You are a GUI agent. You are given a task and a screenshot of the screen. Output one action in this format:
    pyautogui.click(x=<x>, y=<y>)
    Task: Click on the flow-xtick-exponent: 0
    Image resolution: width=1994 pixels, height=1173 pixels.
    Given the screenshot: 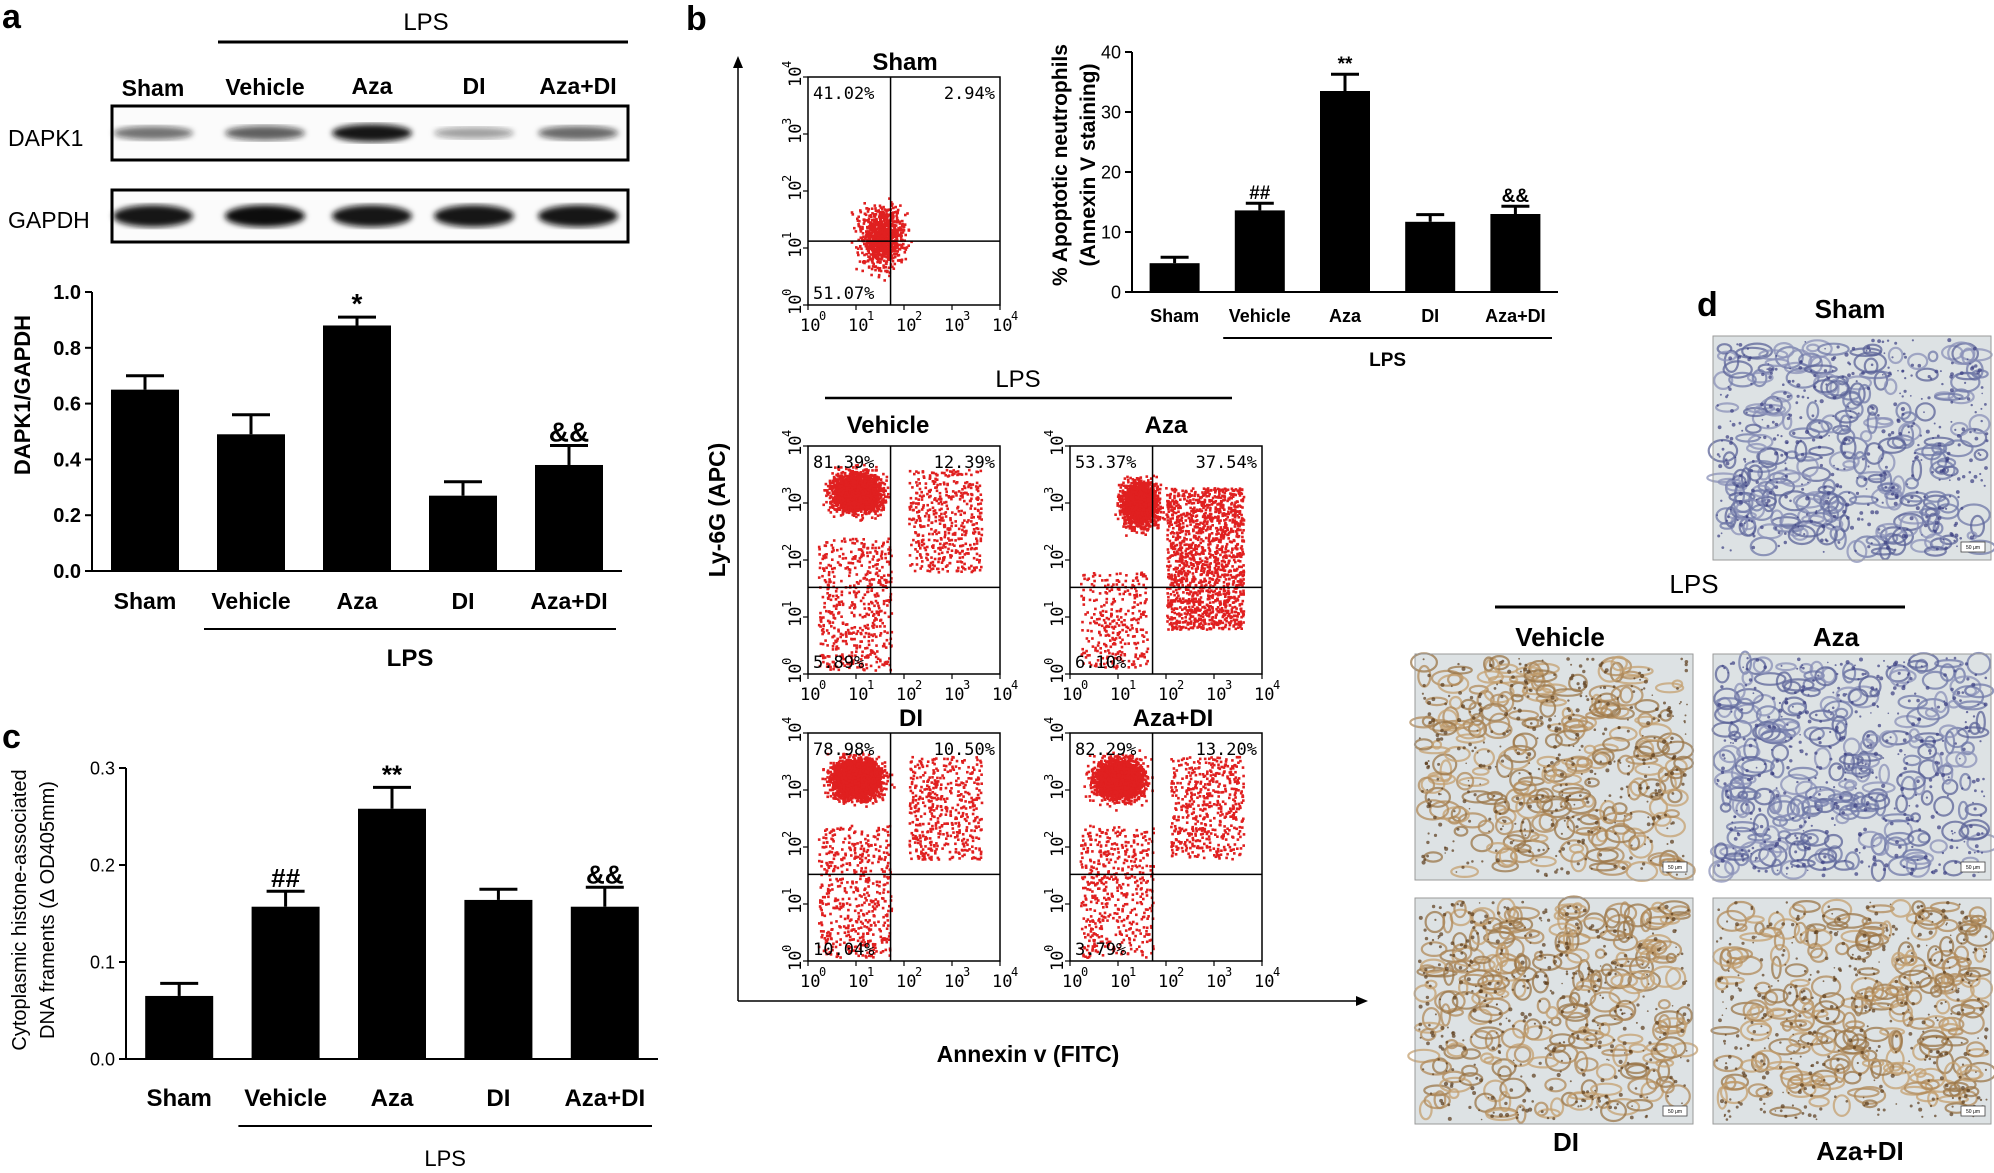 What is the action you would take?
    pyautogui.click(x=822, y=685)
    